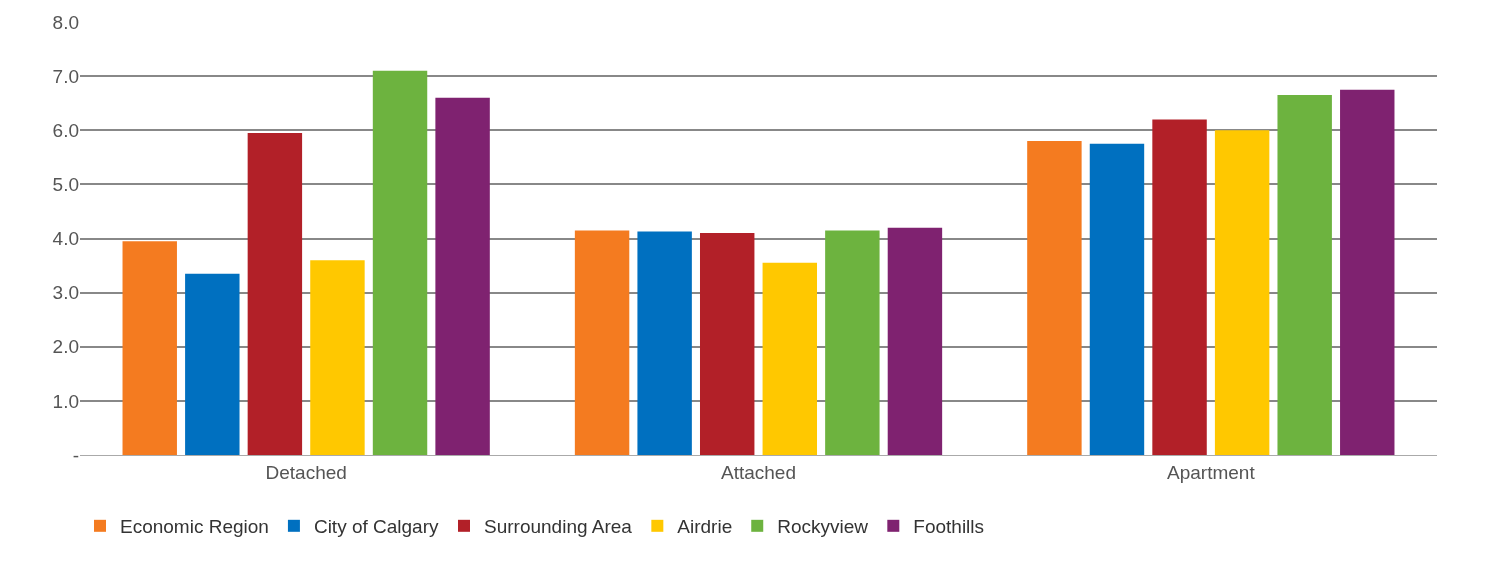 The image size is (1497, 565). Describe the element at coordinates (558, 527) in the screenshot. I see `legend-label: Surrounding Area` at that location.